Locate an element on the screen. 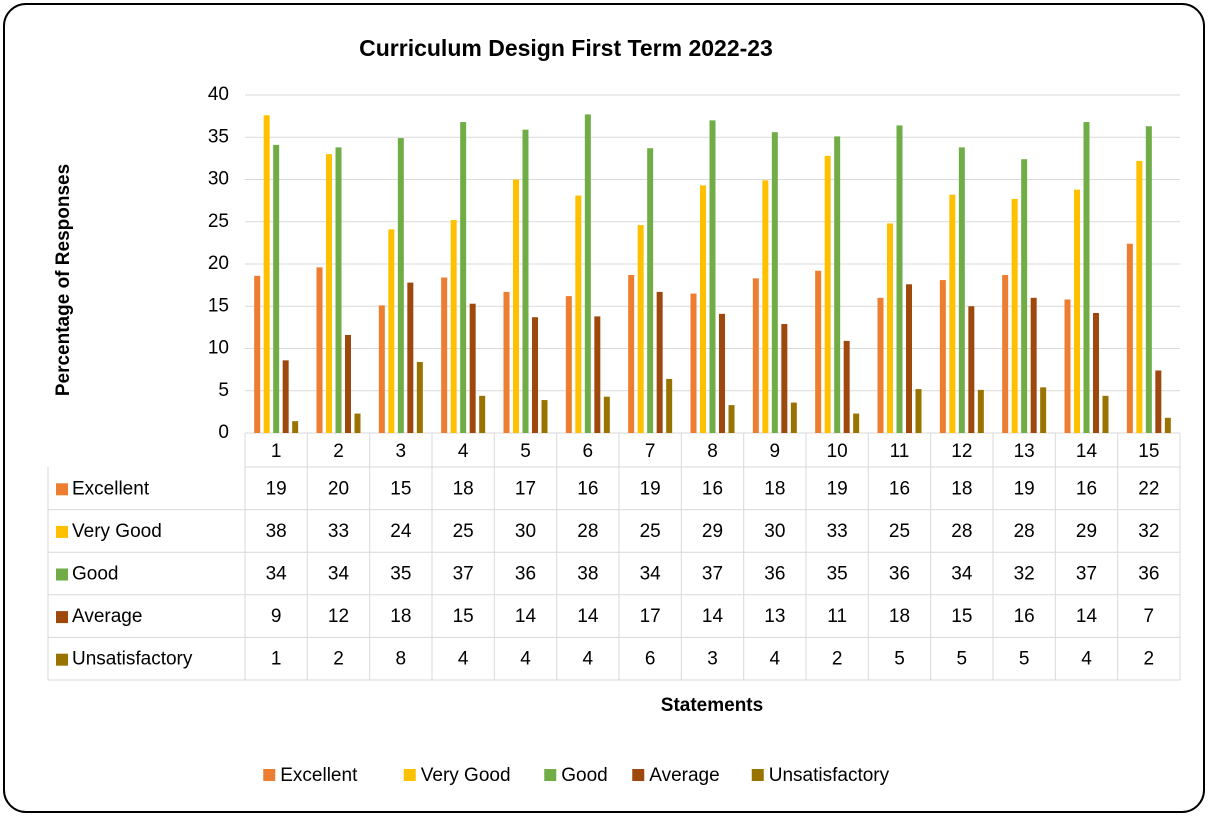 The height and width of the screenshot is (816, 1208). table-row-label: Very Good is located at coordinates (117, 531).